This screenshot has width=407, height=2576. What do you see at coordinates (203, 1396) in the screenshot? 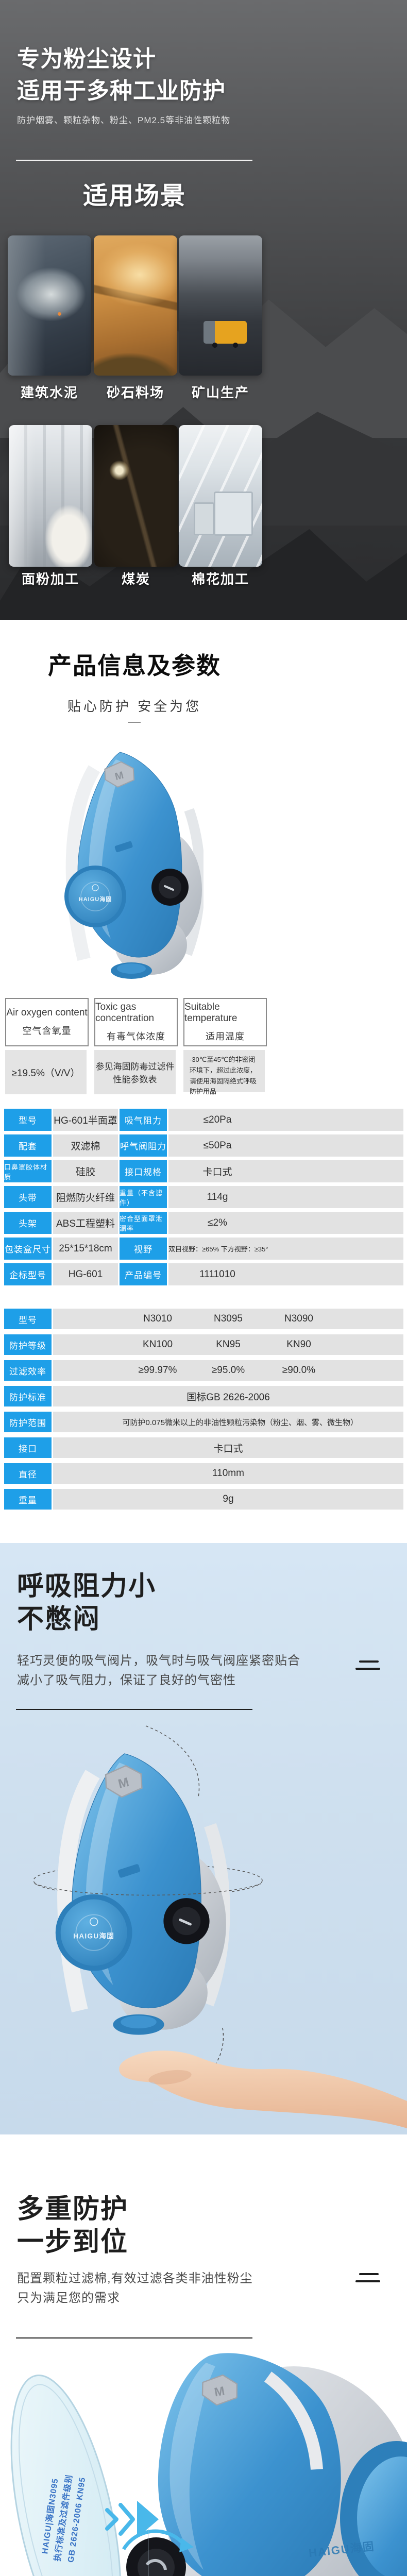
I see `filter-table-row: 防护标准 国标GB 2626-2006` at bounding box center [203, 1396].